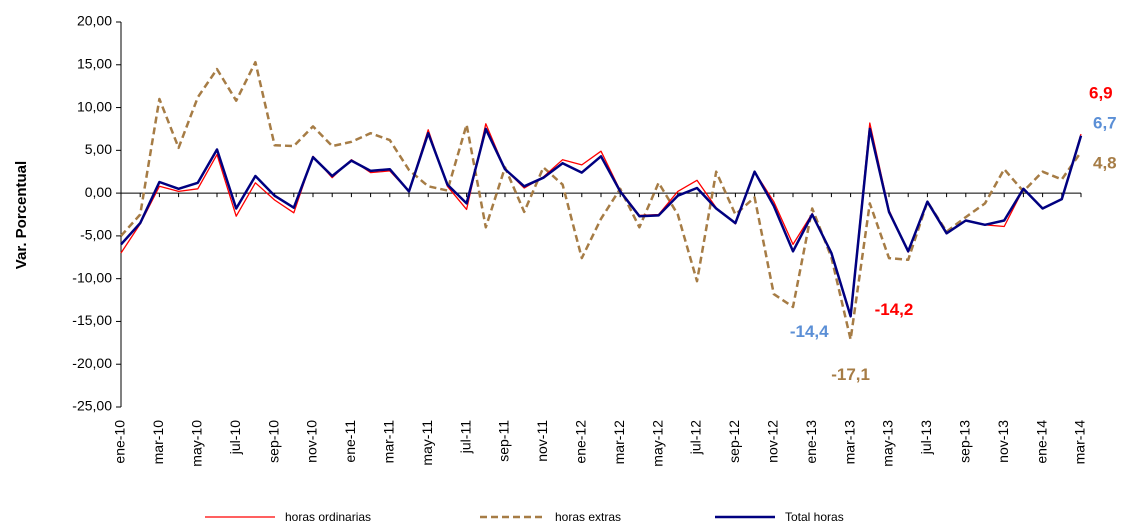 The height and width of the screenshot is (529, 1122). What do you see at coordinates (98, 149) in the screenshot?
I see `y-tick-label: 5,00` at bounding box center [98, 149].